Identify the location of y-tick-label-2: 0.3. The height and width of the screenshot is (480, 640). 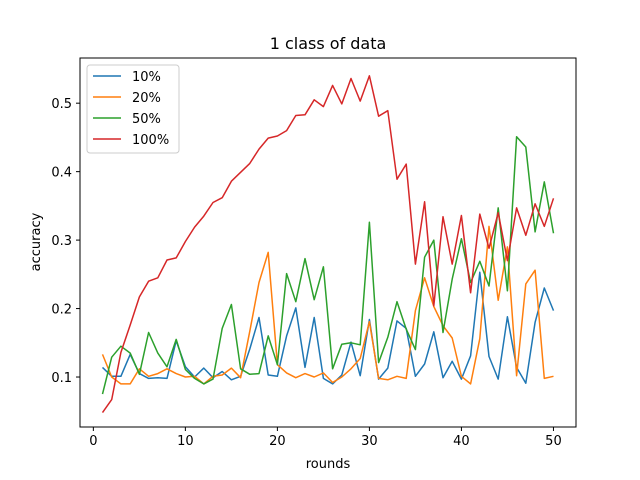
(61, 241).